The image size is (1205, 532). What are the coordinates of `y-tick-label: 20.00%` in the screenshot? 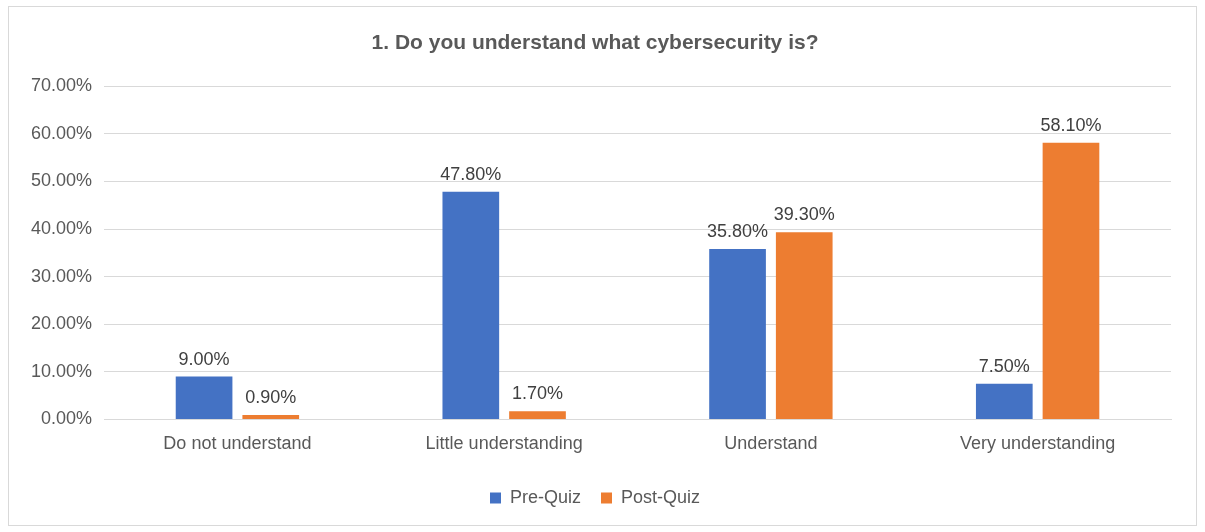 It's located at (61, 323).